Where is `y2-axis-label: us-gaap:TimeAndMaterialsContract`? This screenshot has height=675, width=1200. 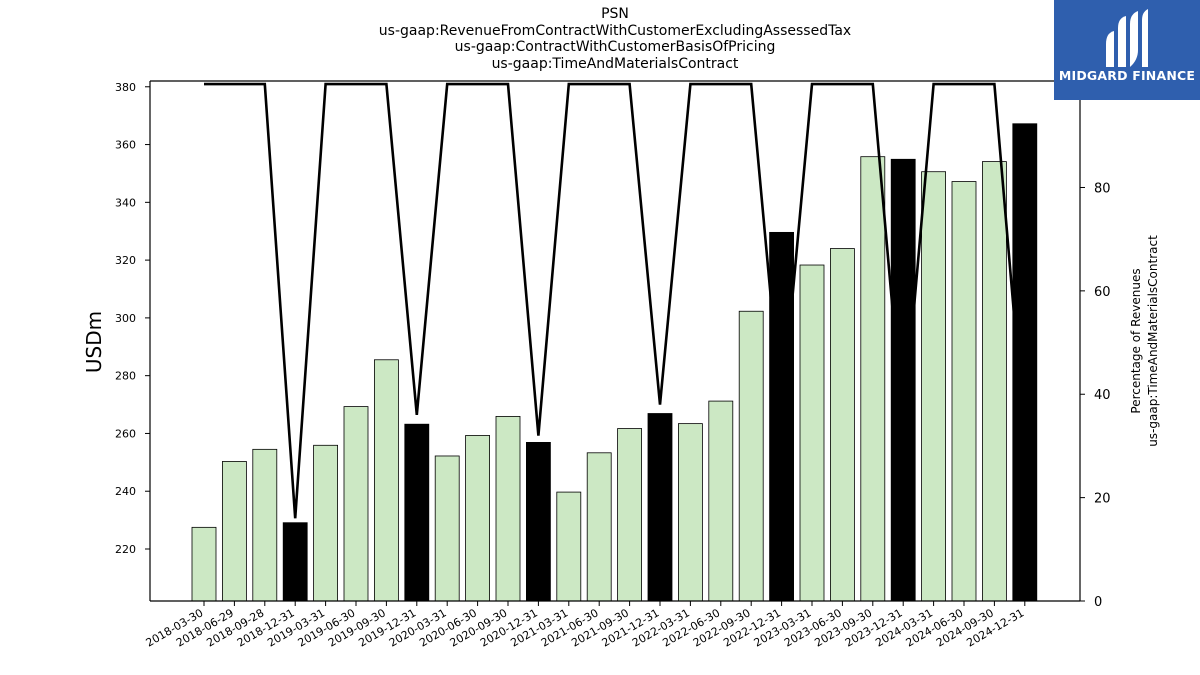 y2-axis-label: us-gaap:TimeAndMaterialsContract is located at coordinates (1153, 341).